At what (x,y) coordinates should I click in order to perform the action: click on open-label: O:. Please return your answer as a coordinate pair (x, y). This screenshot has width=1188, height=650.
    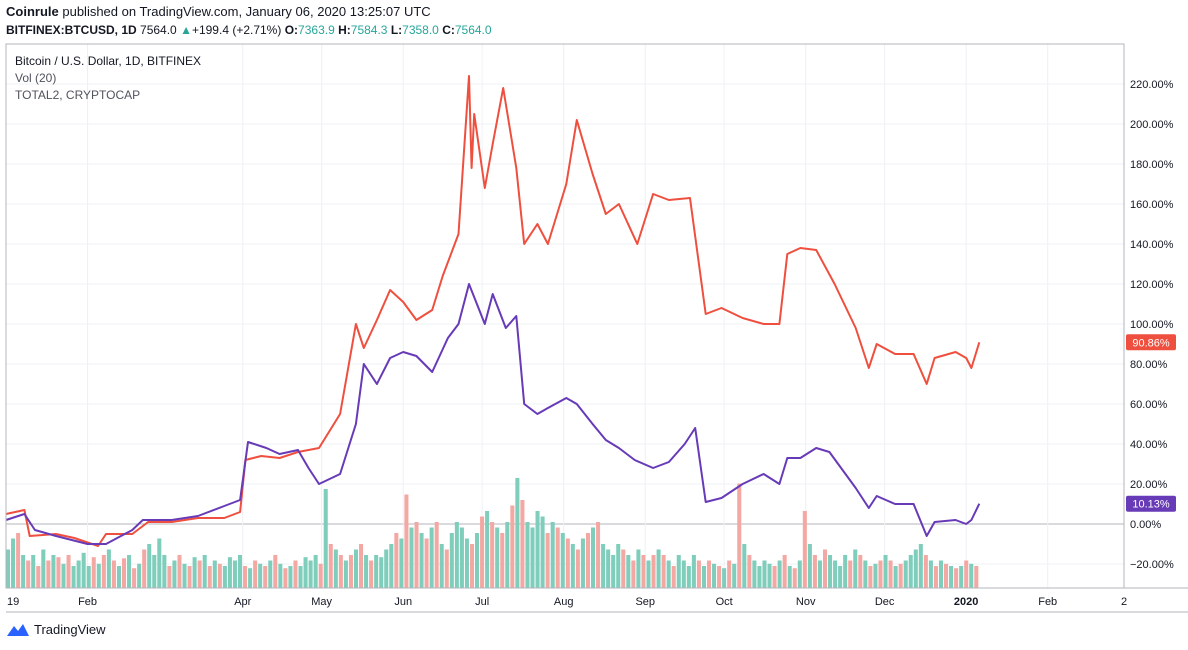
    Looking at the image, I should click on (291, 30).